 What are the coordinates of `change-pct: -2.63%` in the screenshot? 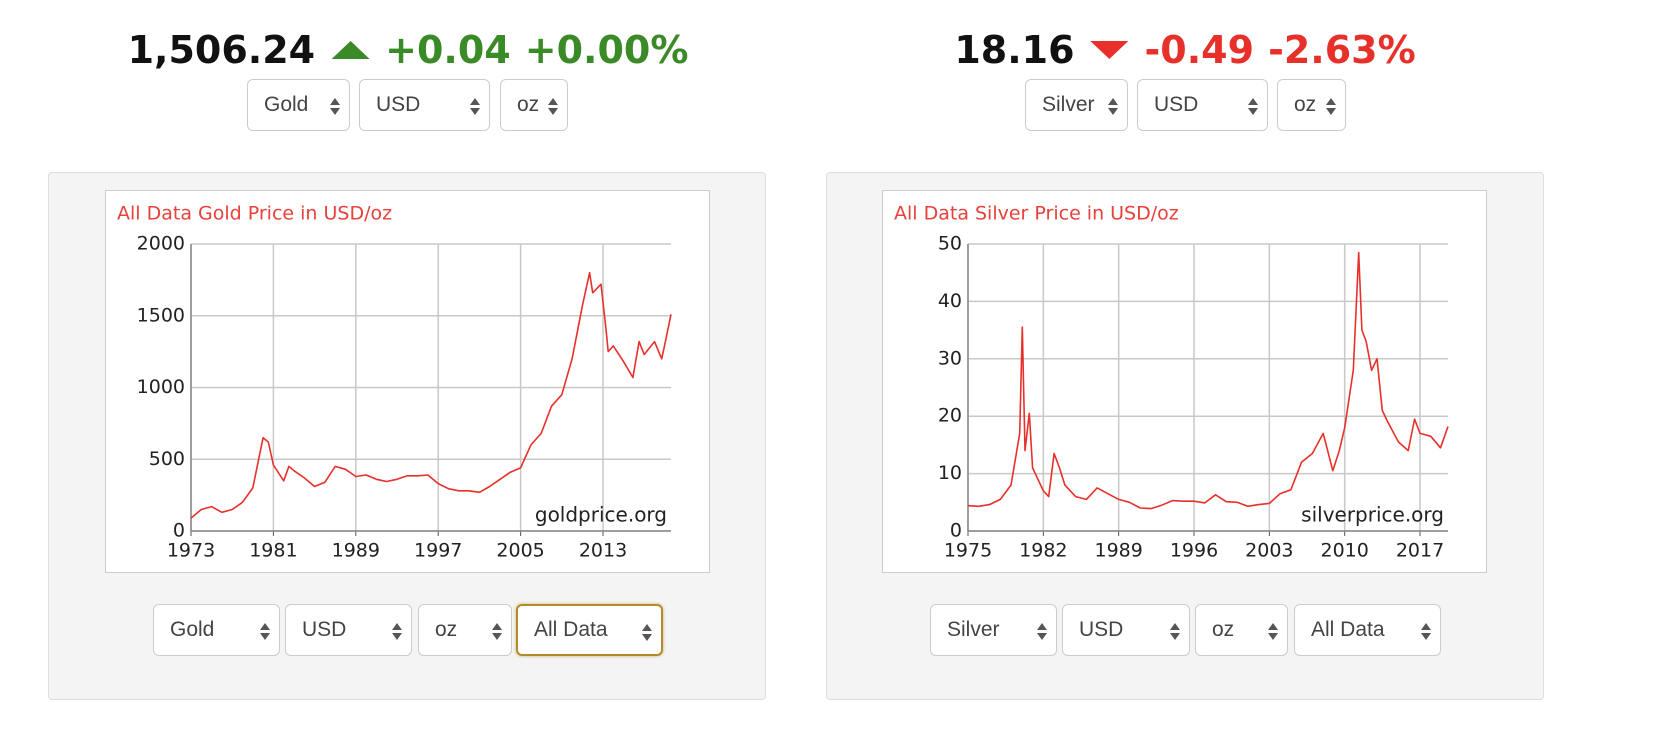 It's located at (1342, 50).